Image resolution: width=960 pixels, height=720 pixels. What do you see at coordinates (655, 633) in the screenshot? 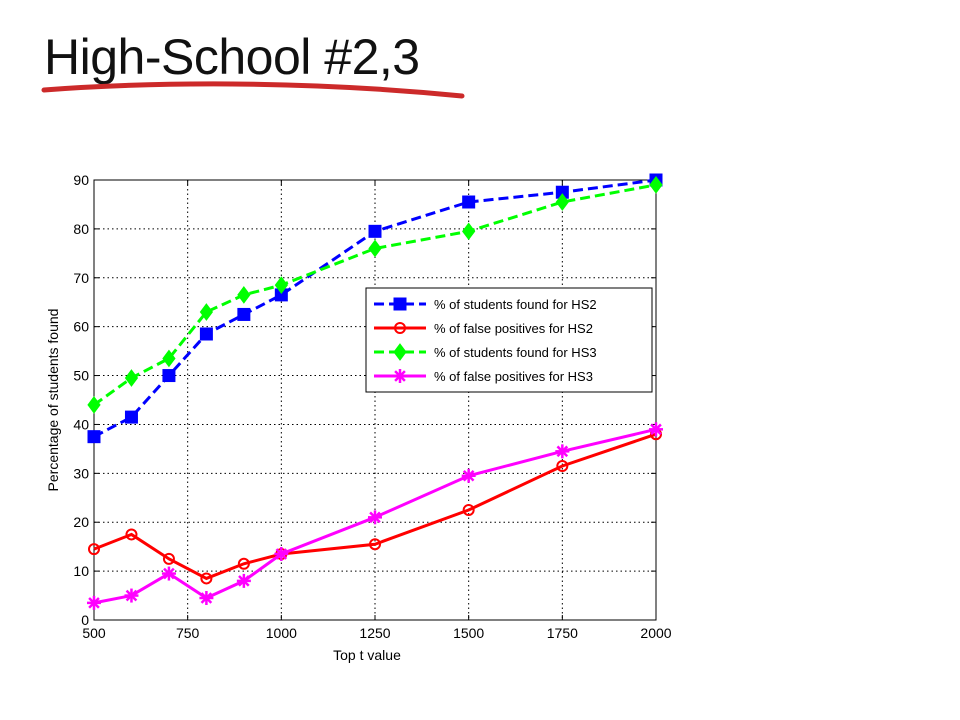
I see `x-tick-label: 2000` at bounding box center [655, 633].